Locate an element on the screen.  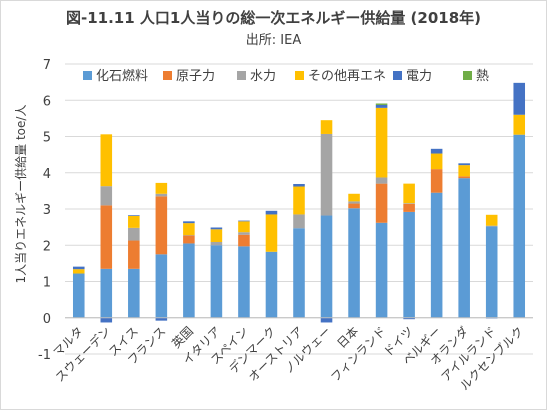
y-tick-label: 3 is located at coordinates (47, 210).